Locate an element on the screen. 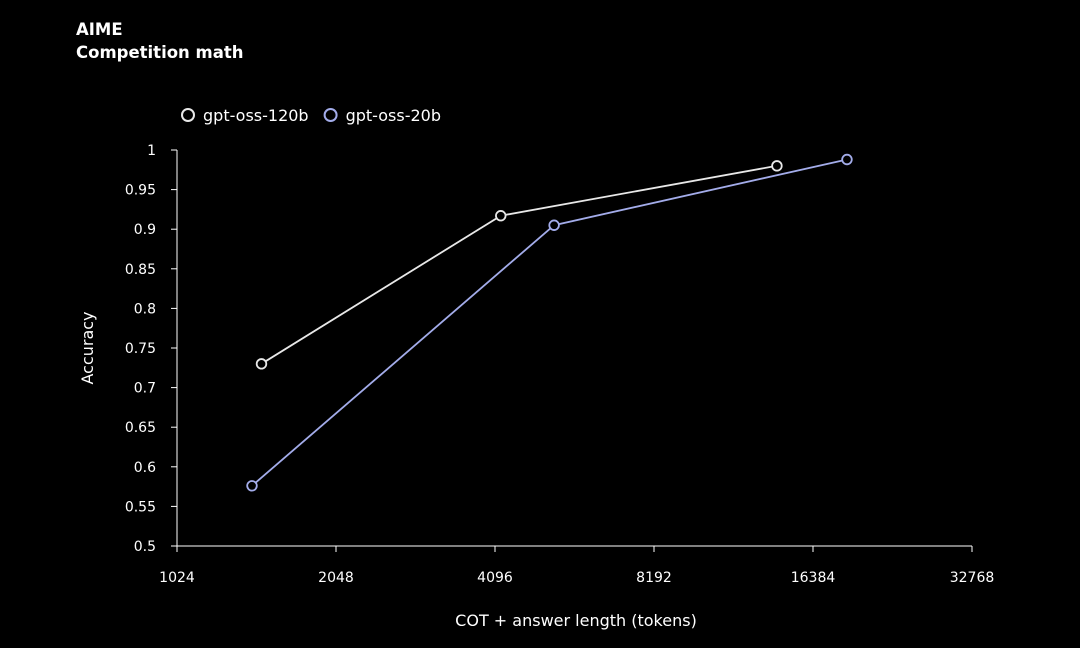 Image resolution: width=1080 pixels, height=648 pixels. legend-label: gpt-oss-20b is located at coordinates (393, 115).